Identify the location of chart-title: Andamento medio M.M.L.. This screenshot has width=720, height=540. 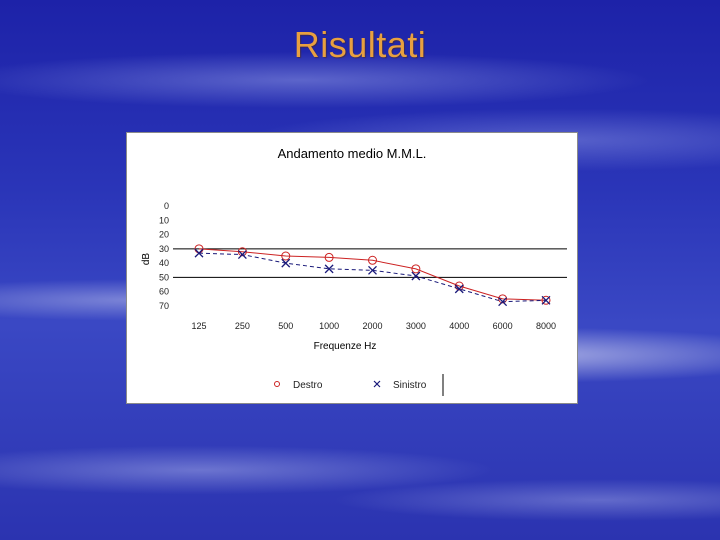
(352, 153).